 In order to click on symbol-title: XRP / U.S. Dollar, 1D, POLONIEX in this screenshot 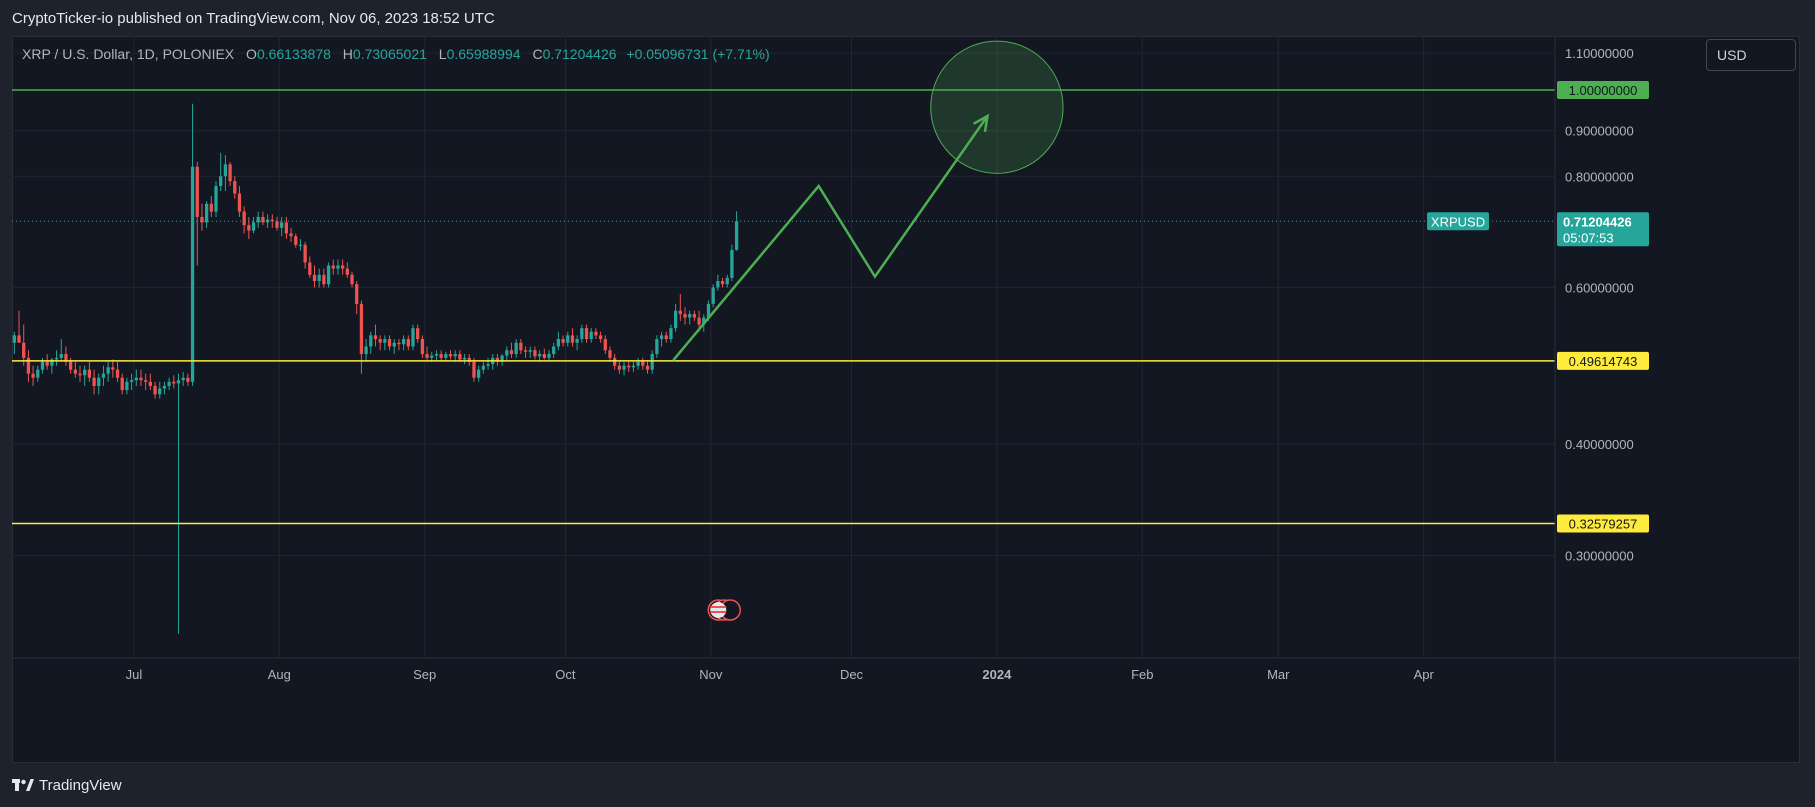, I will do `click(128, 54)`.